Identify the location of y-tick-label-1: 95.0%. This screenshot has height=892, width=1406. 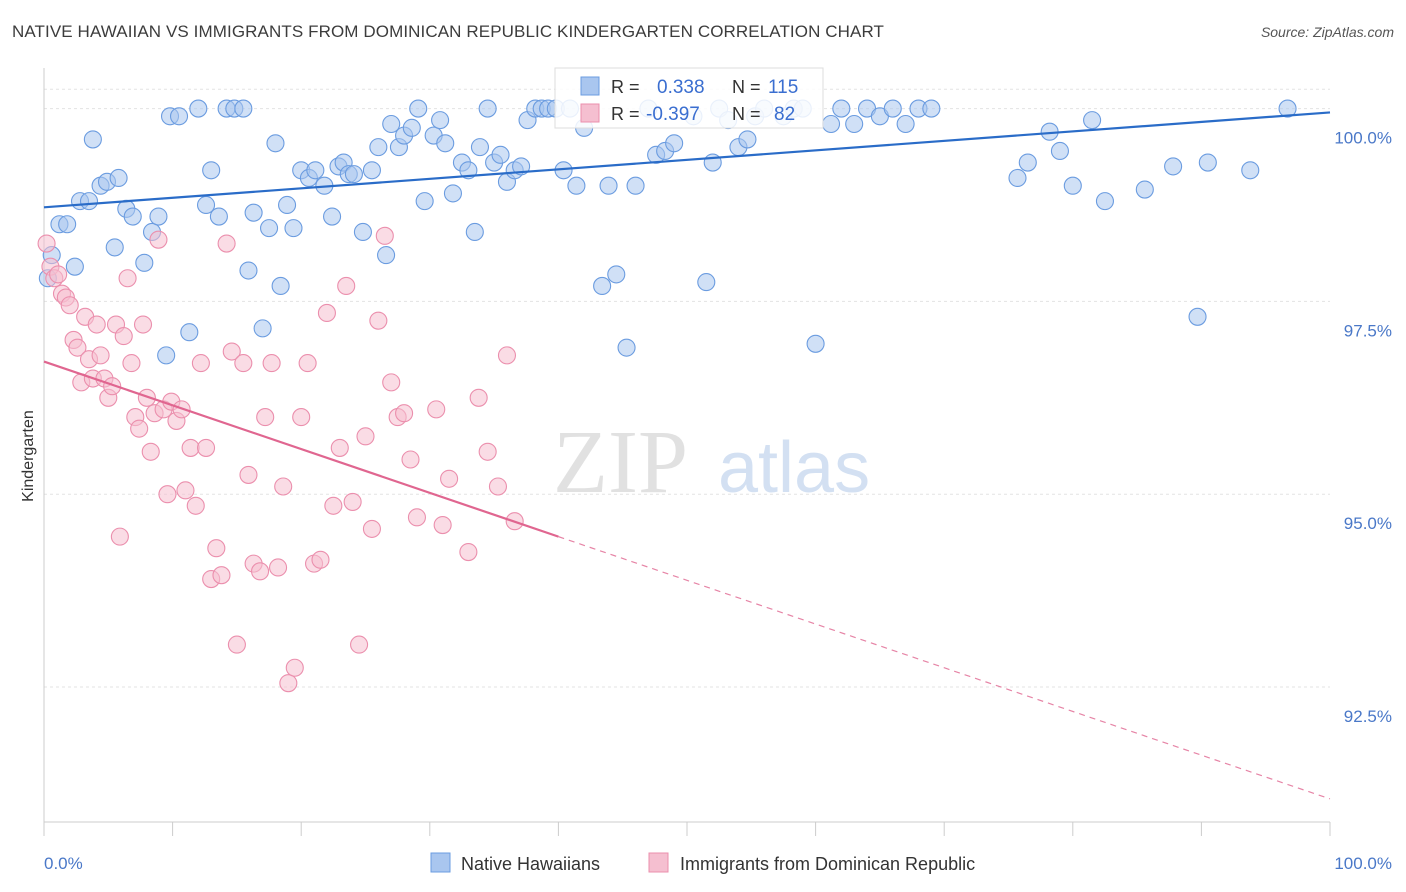
(1368, 523).